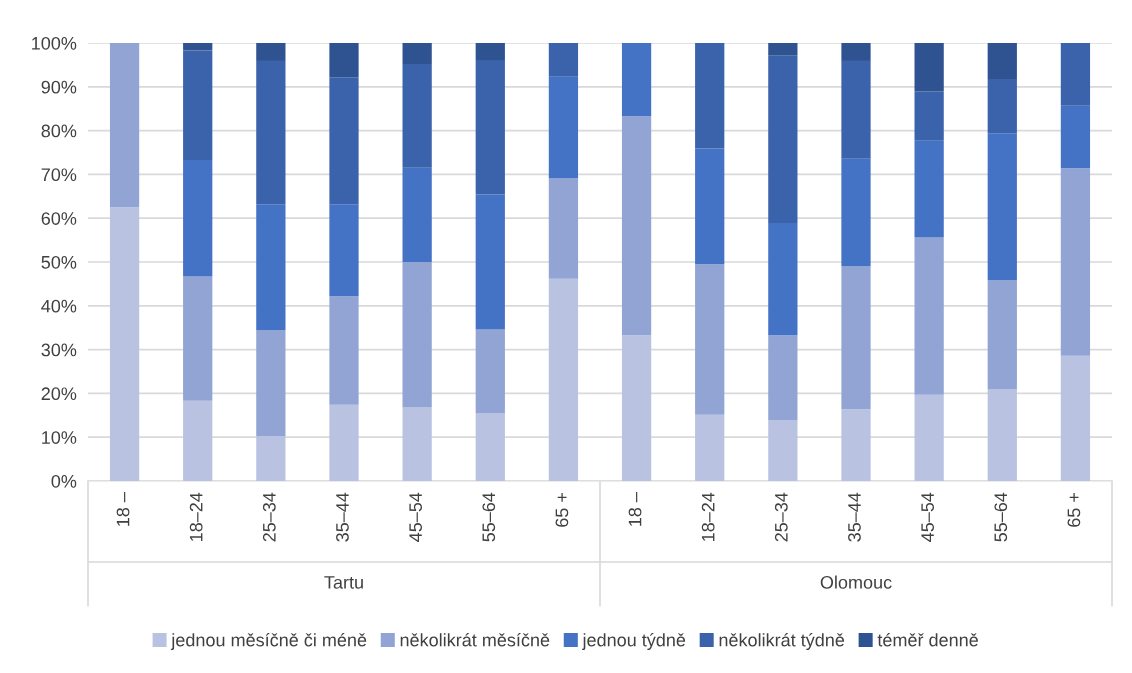 This screenshot has width=1132, height=673. Describe the element at coordinates (268, 641) in the screenshot. I see `legend-label: jednou měsíčně či méně` at that location.